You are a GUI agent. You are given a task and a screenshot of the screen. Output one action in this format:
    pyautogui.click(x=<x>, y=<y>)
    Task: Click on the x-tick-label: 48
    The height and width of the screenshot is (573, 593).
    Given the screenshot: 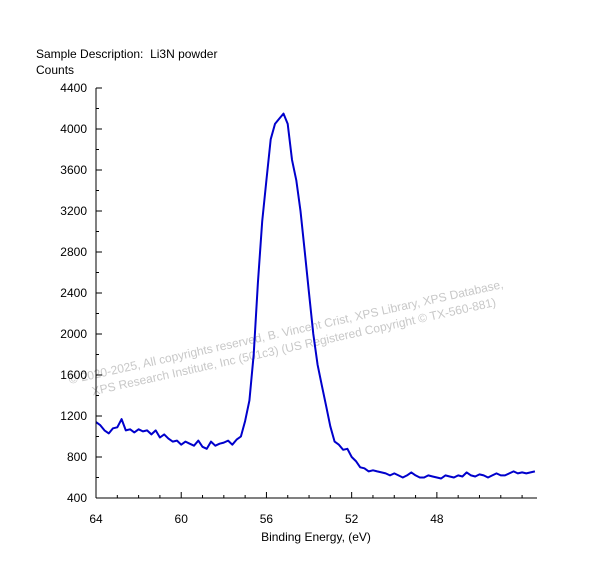 What is the action you would take?
    pyautogui.click(x=437, y=519)
    